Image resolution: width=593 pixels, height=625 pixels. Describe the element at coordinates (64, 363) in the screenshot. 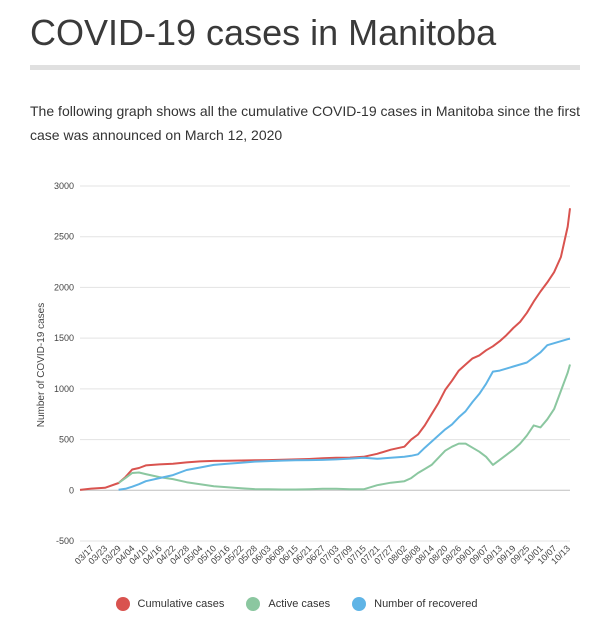

I see `y-axis-ticks: 3000 2500 2000 1500 1000 500 0 -500` at that location.